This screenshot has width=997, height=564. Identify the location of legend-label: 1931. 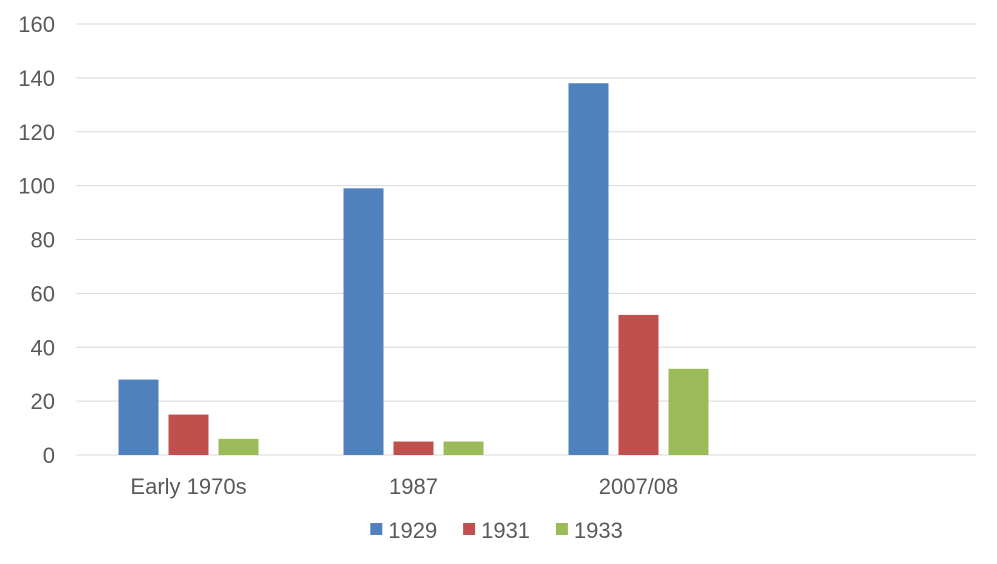
(505, 530).